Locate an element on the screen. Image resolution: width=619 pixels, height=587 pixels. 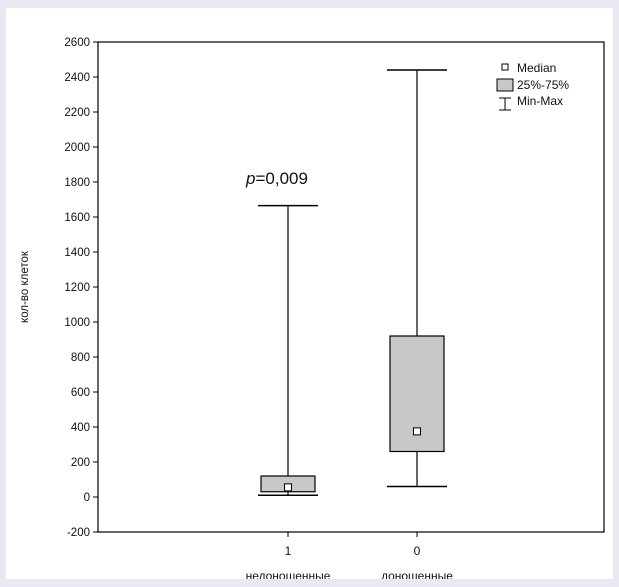
legend-quartile-label: 25%-75% is located at coordinates (543, 85).